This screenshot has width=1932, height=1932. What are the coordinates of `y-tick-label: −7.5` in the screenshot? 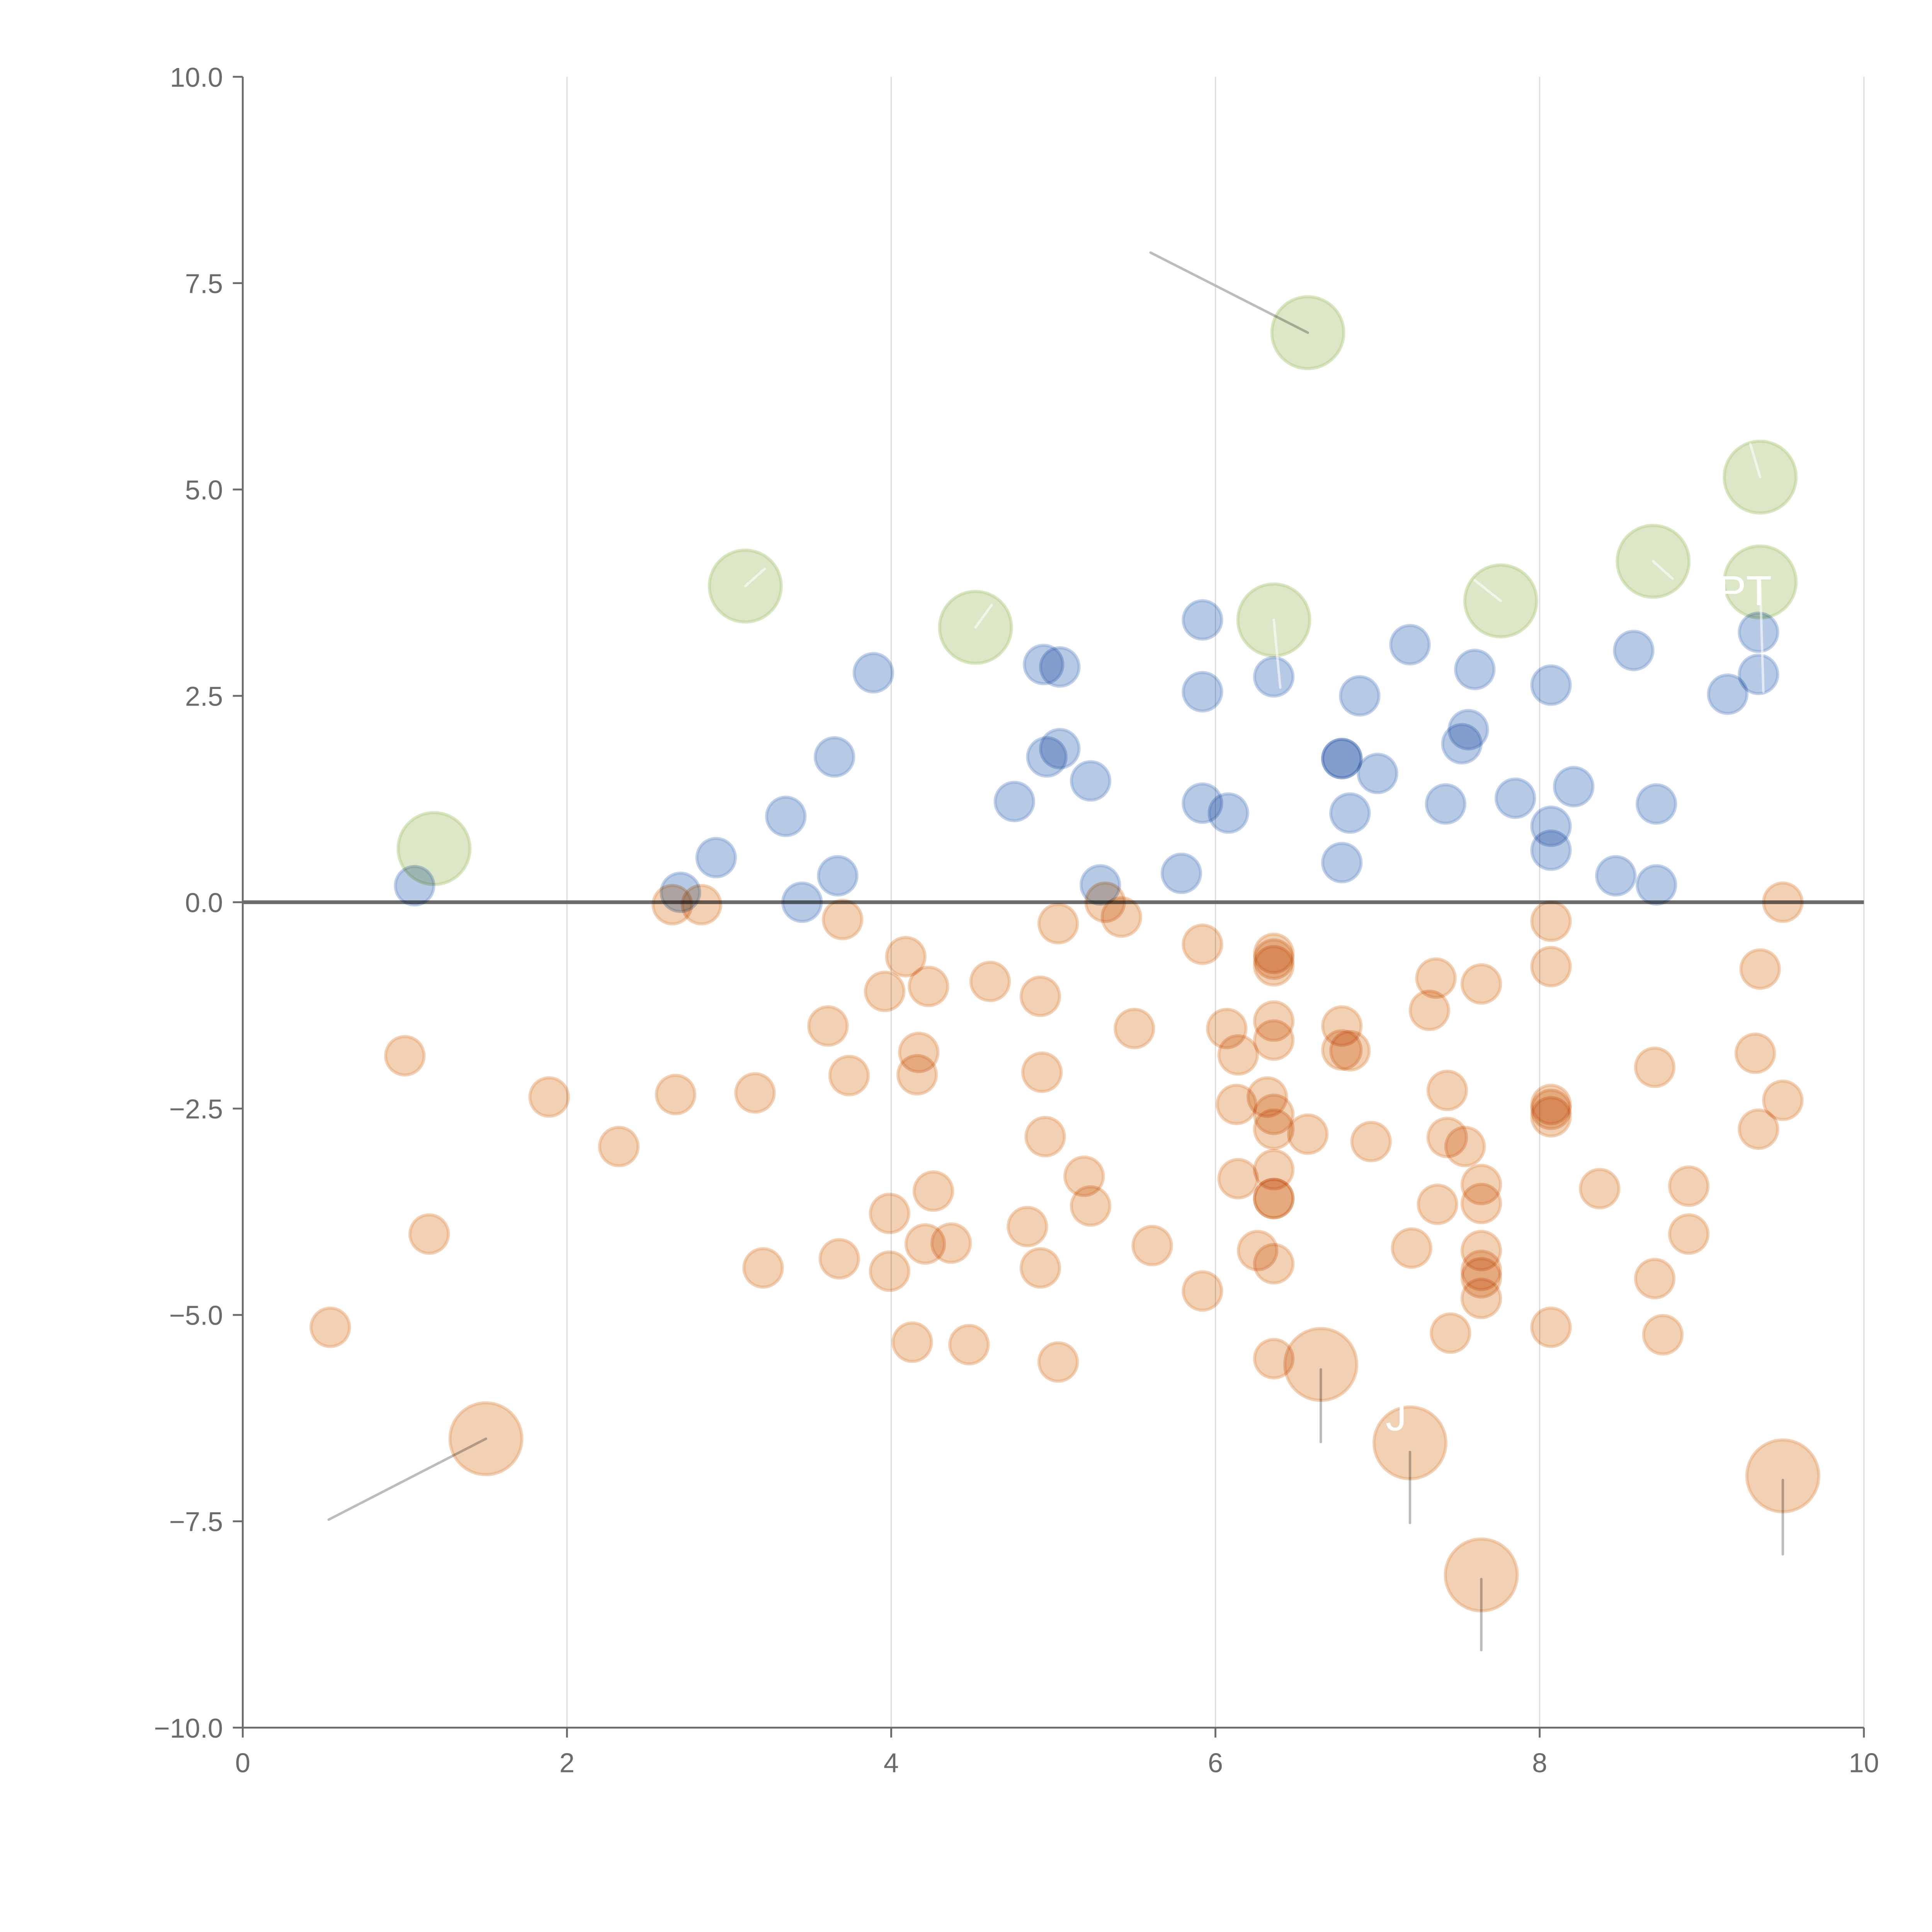 It's located at (196, 1522).